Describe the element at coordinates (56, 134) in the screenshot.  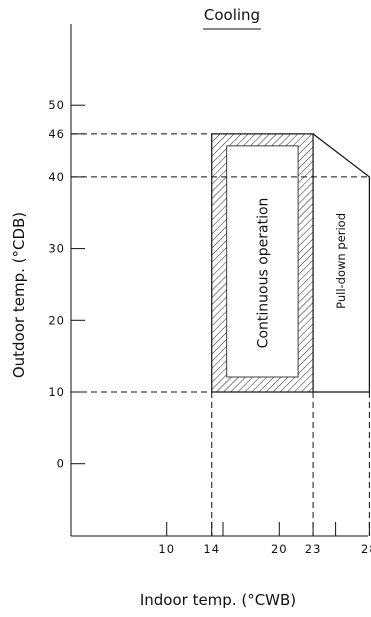
I see `y-tick-label-46: 46` at that location.